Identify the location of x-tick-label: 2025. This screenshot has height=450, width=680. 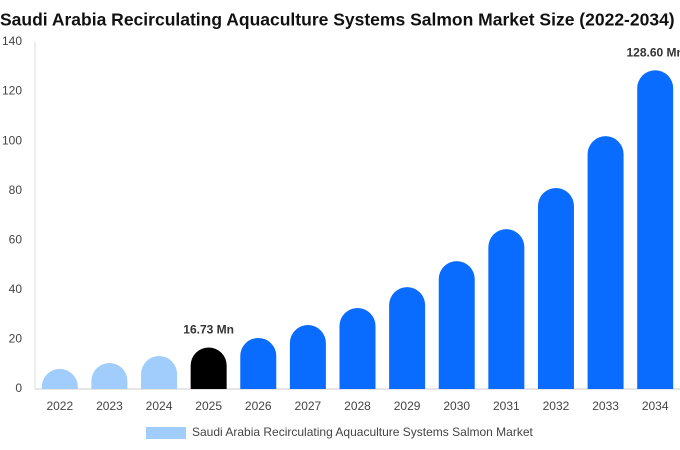
(208, 406).